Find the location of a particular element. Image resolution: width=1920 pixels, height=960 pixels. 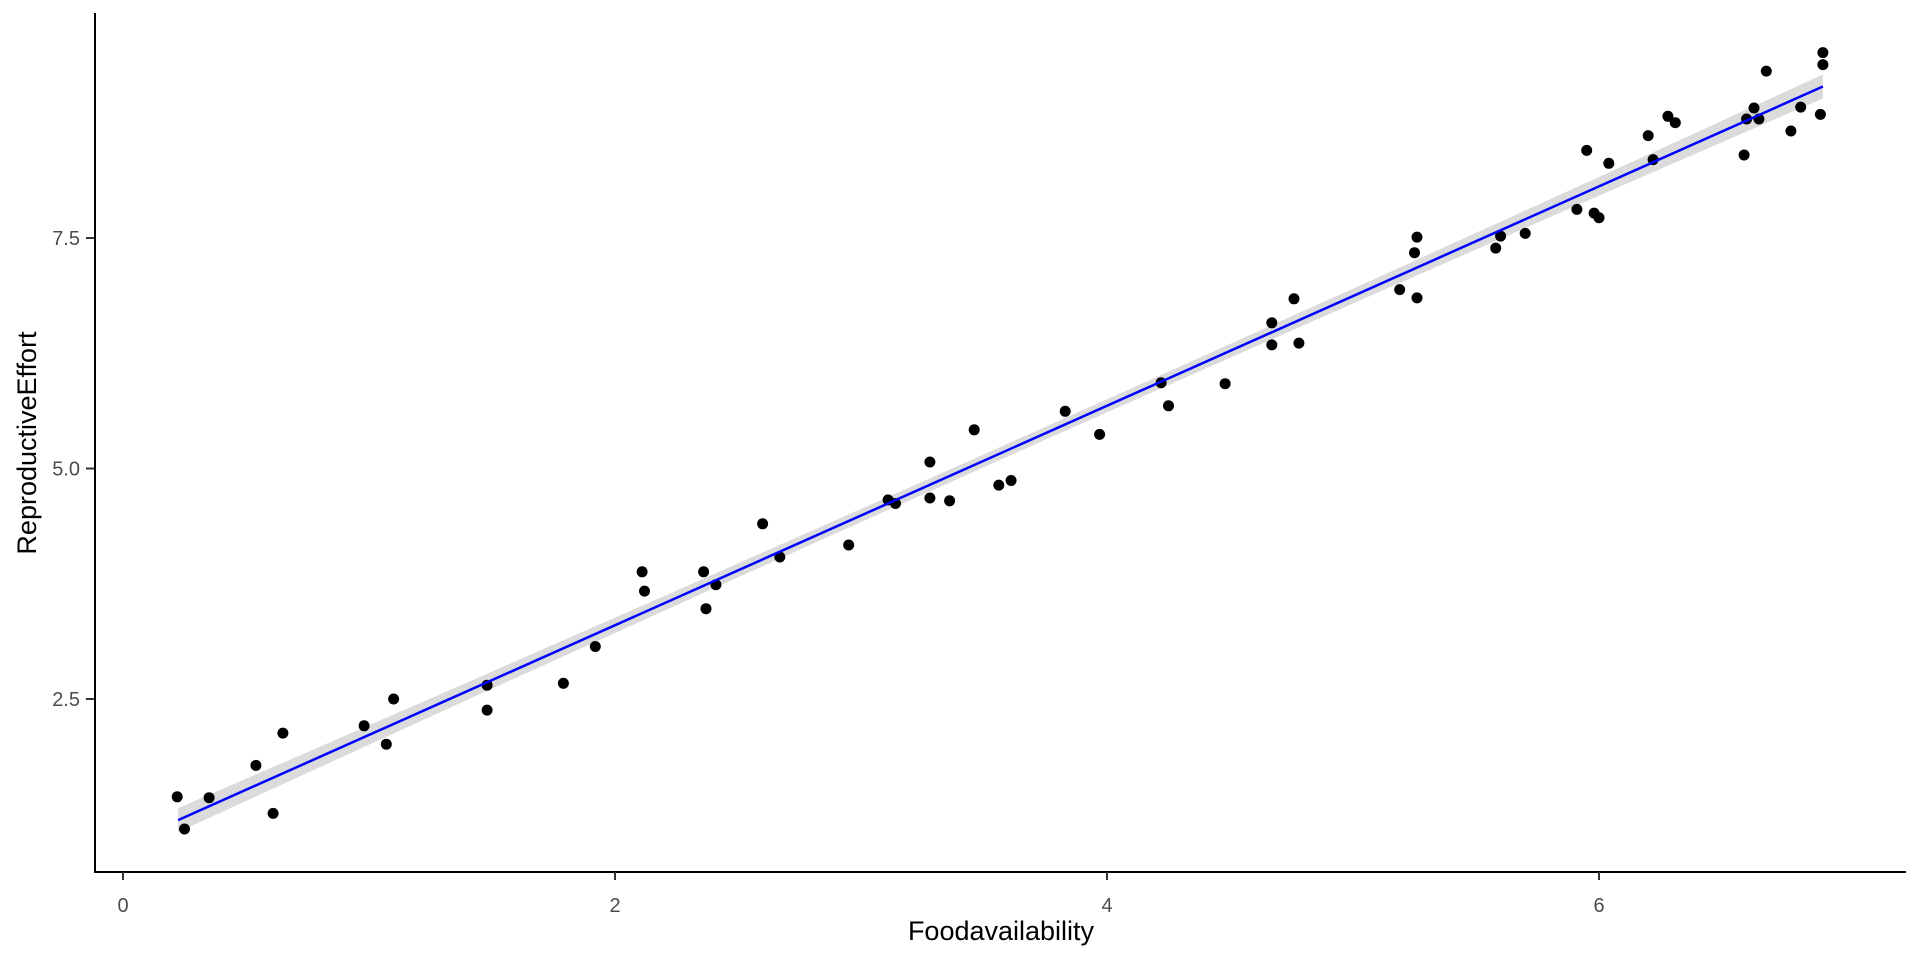

x-tick-label: 2 is located at coordinates (614, 906).